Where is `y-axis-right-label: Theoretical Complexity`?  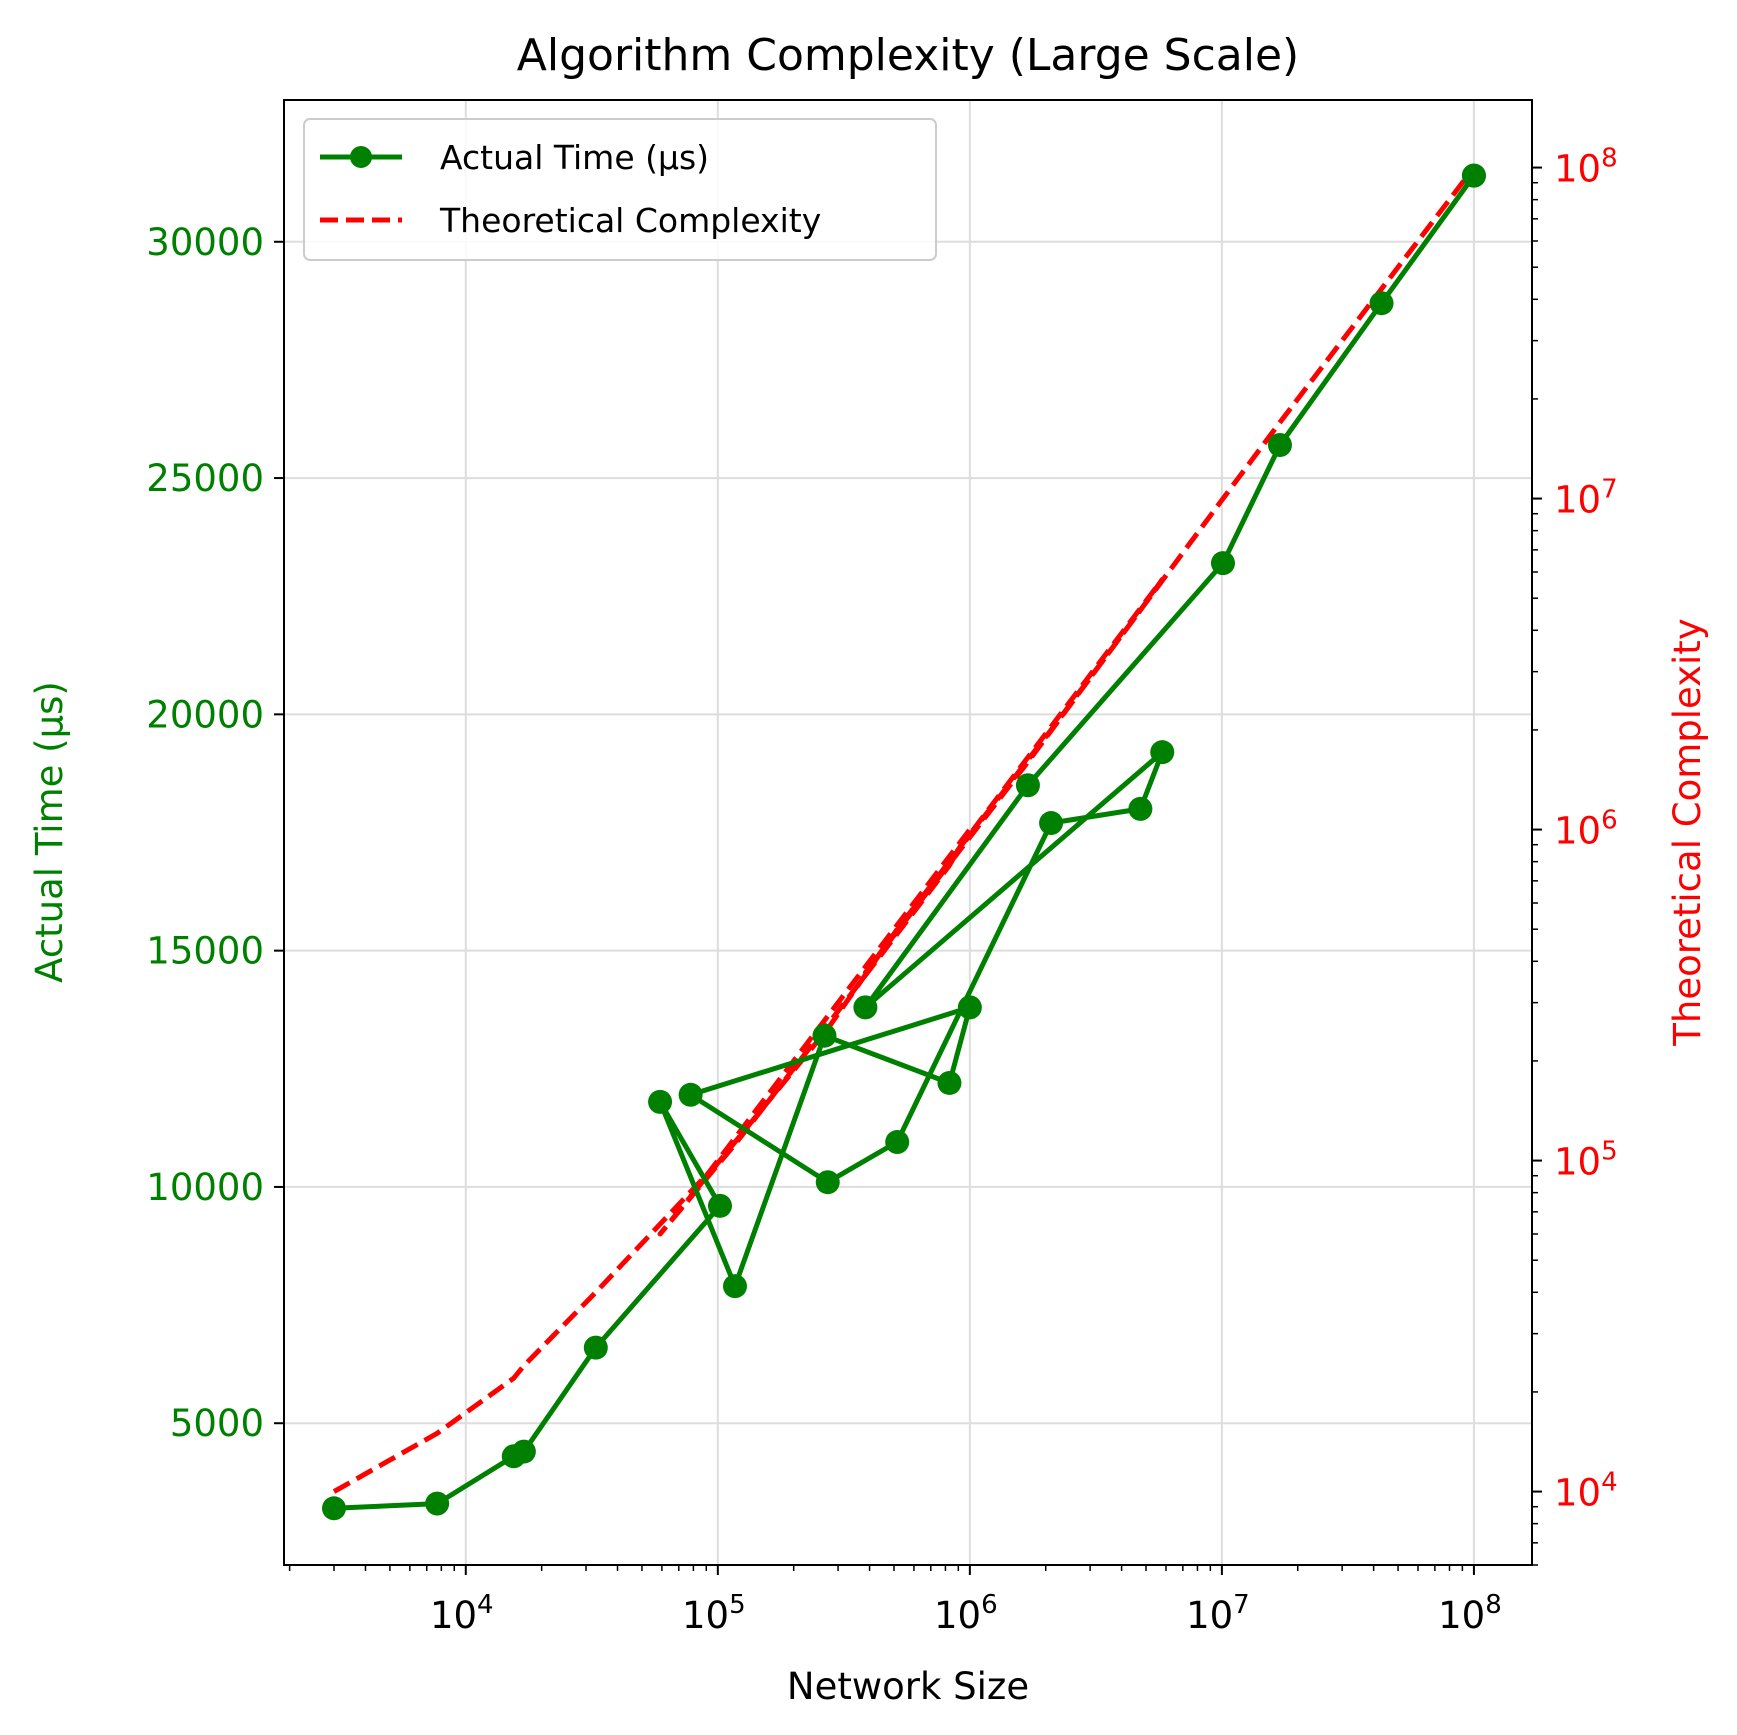 y-axis-right-label: Theoretical Complexity is located at coordinates (1687, 832).